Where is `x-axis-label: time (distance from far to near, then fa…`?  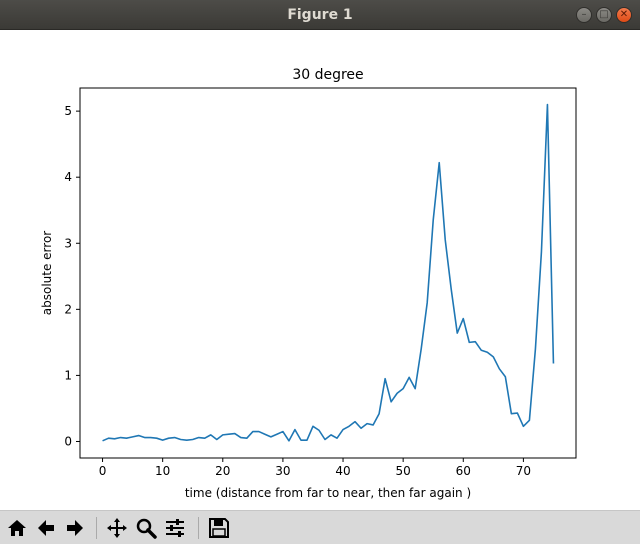 x-axis-label: time (distance from far to near, then fa… is located at coordinates (328, 493).